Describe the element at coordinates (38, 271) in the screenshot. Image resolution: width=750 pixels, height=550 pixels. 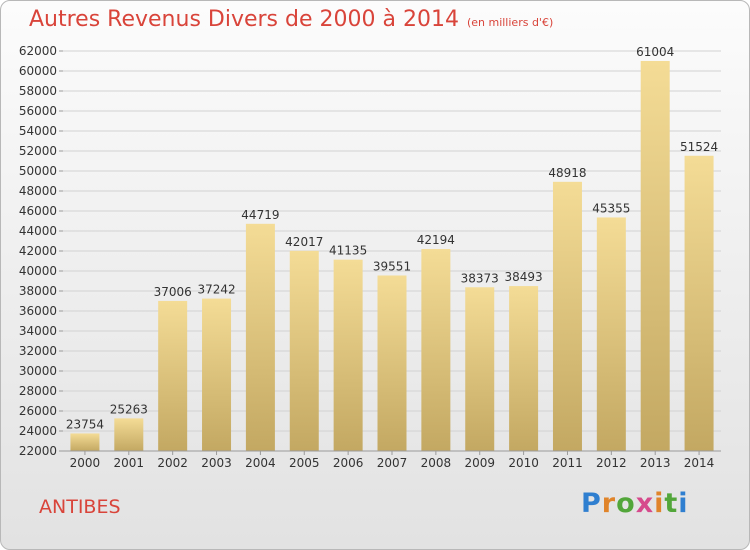
I see `y-tick-label: 40000` at that location.